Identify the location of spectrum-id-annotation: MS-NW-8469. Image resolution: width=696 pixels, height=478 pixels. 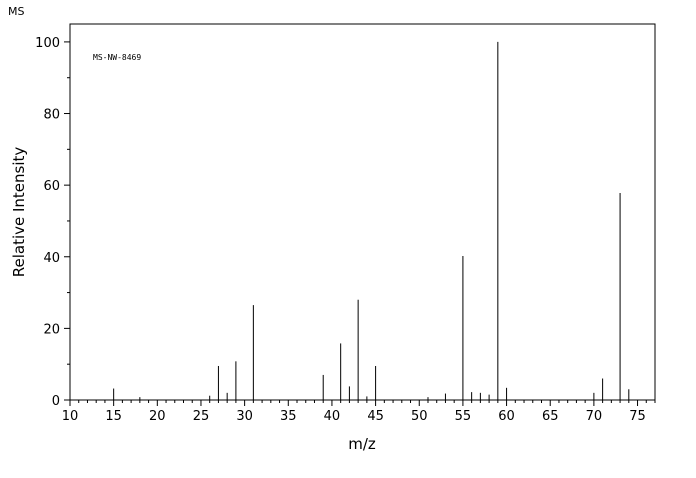
(117, 57).